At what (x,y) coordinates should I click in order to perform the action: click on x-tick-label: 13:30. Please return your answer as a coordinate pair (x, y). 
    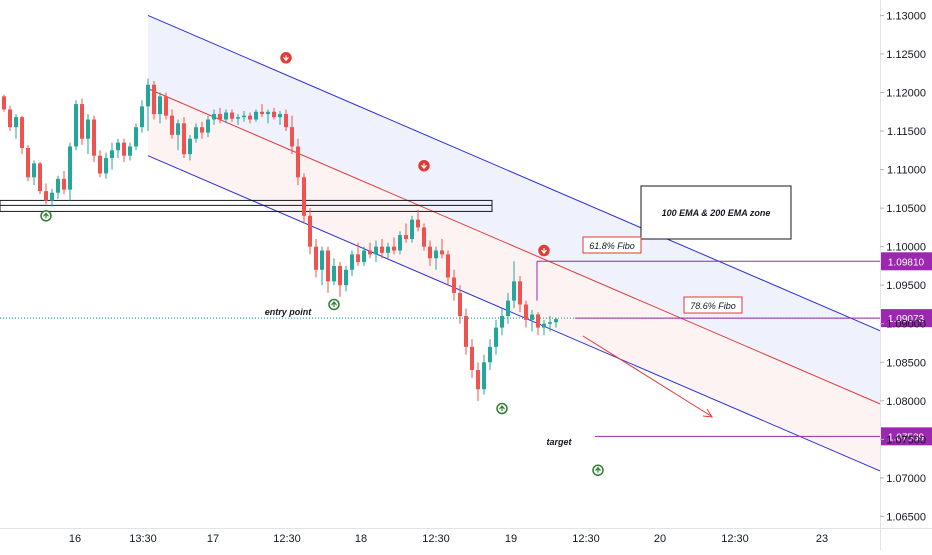
    Looking at the image, I should click on (143, 539).